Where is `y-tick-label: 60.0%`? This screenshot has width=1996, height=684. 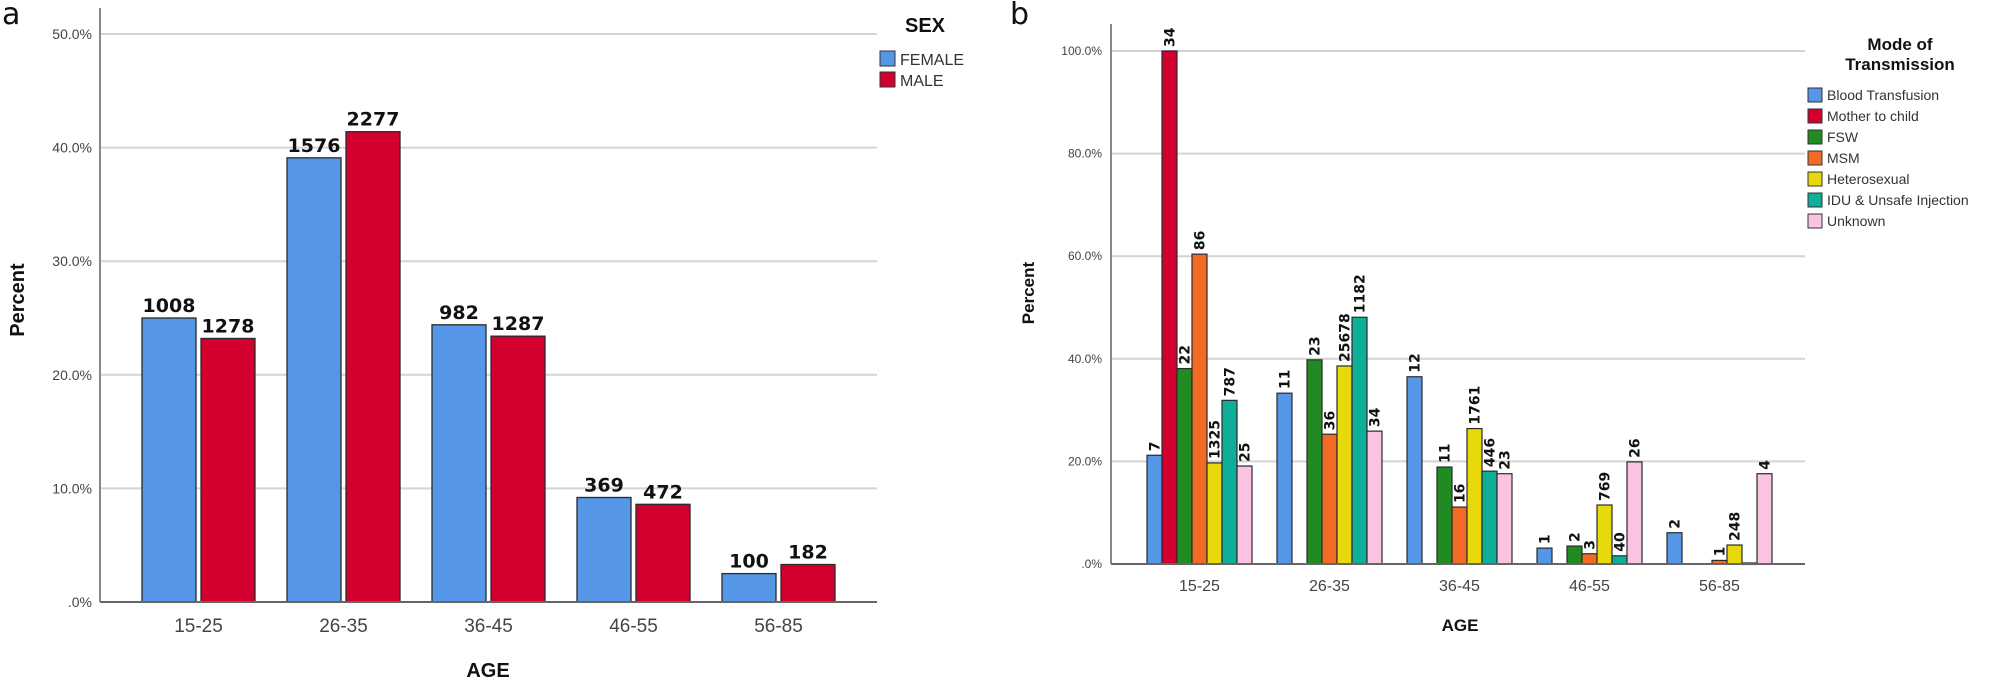 y-tick-label: 60.0% is located at coordinates (1085, 256).